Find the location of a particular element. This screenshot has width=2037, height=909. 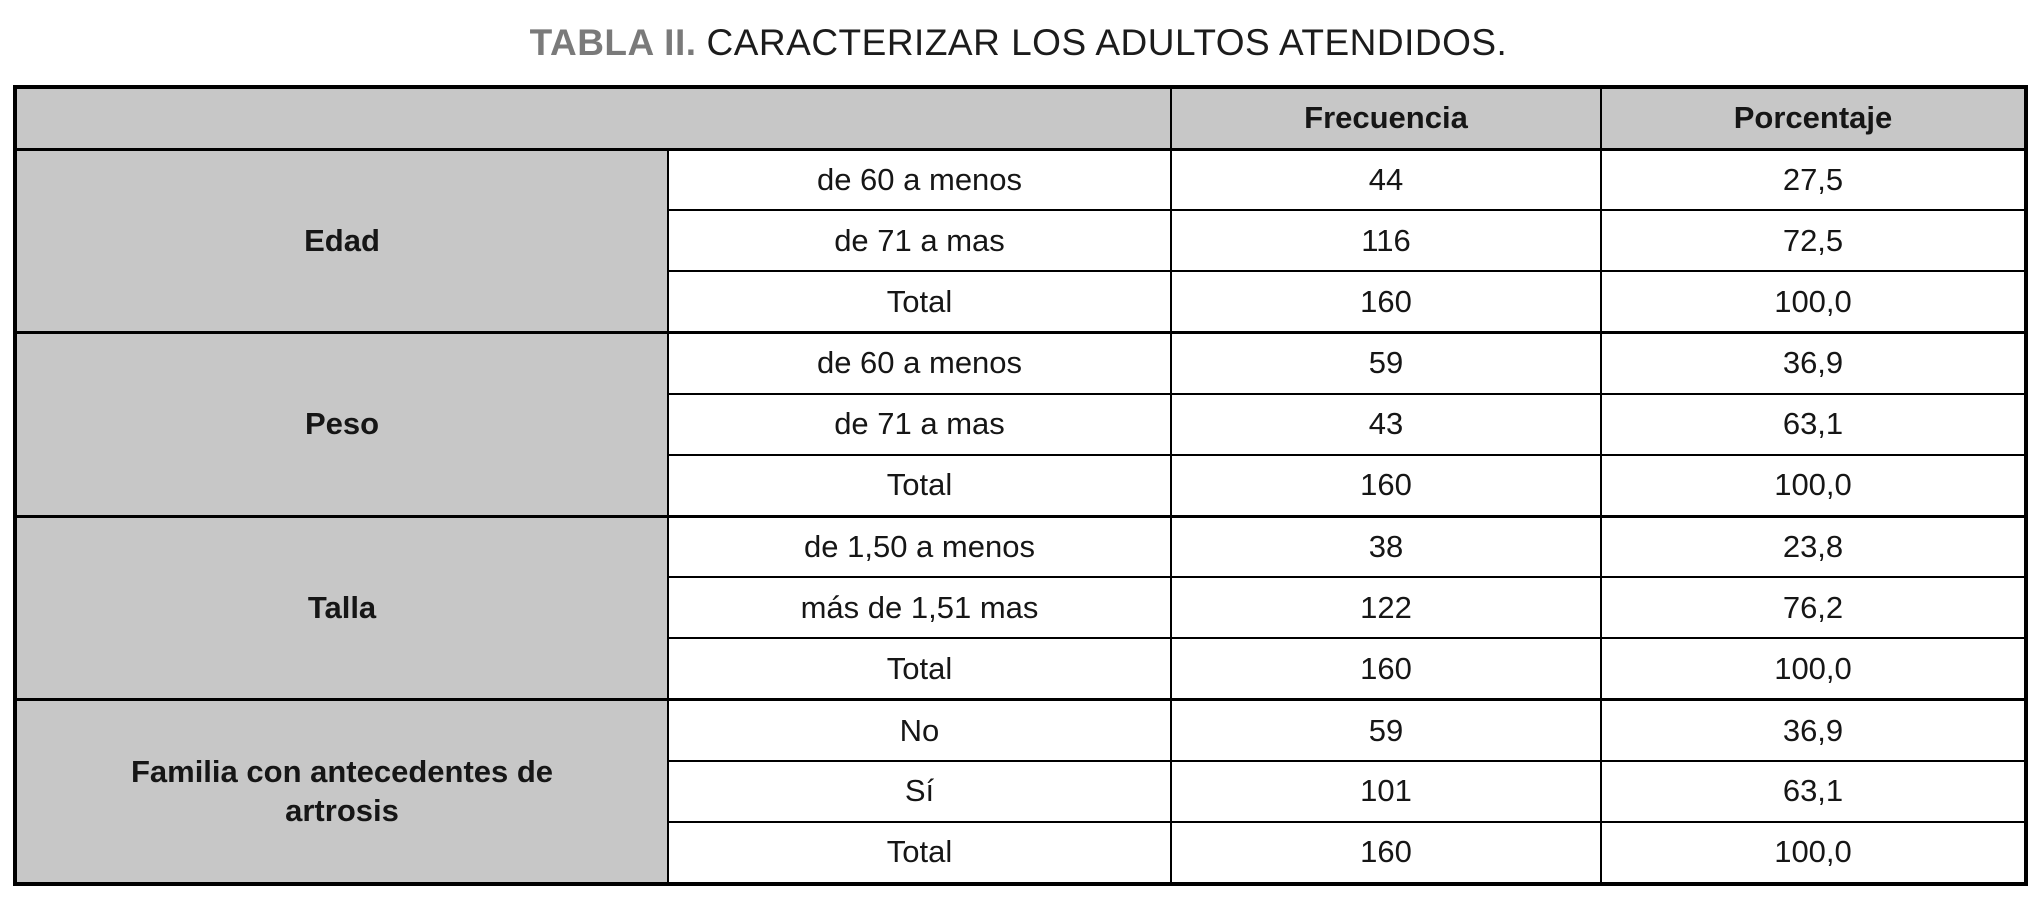

table-row-talla-total: Total 160 100,0 is located at coordinates (1021, 669).